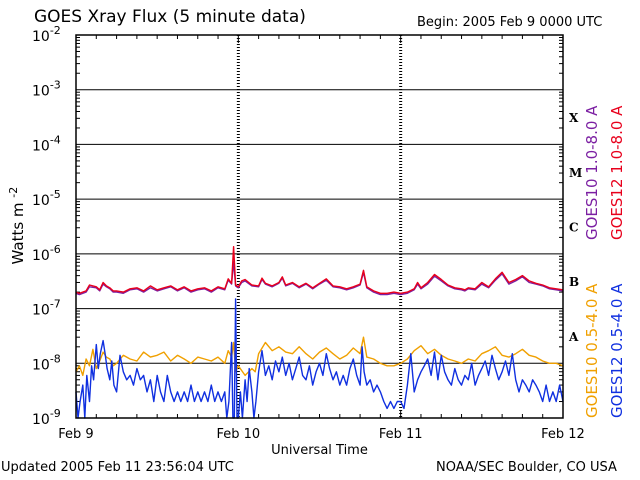 This screenshot has height=480, width=640. I want to click on y-tick-label: 10⁻⁸, so click(46, 362).